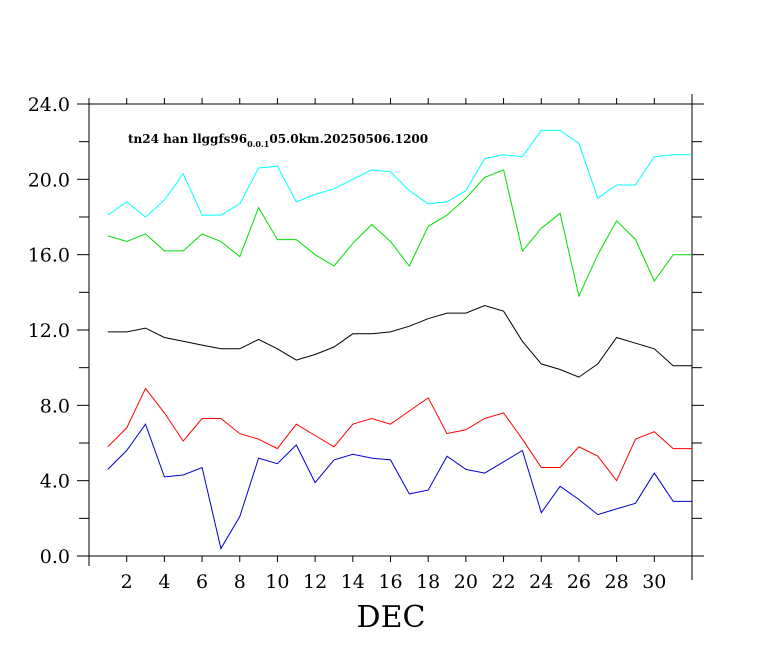 Image resolution: width=768 pixels, height=662 pixels. What do you see at coordinates (390, 582) in the screenshot?
I see `x-tick-label: 16` at bounding box center [390, 582].